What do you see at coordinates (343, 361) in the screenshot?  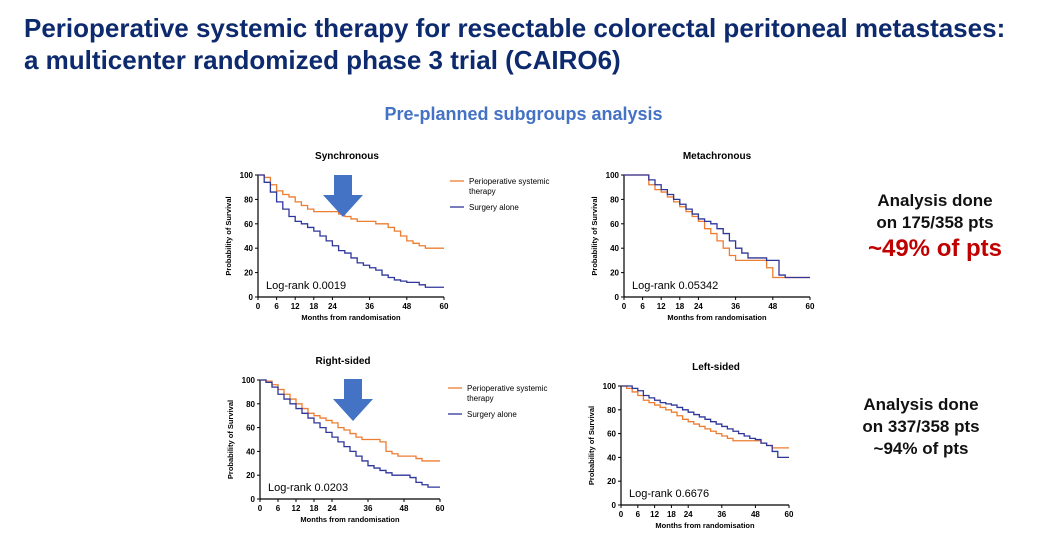 I see `chart-title: Right-sided` at bounding box center [343, 361].